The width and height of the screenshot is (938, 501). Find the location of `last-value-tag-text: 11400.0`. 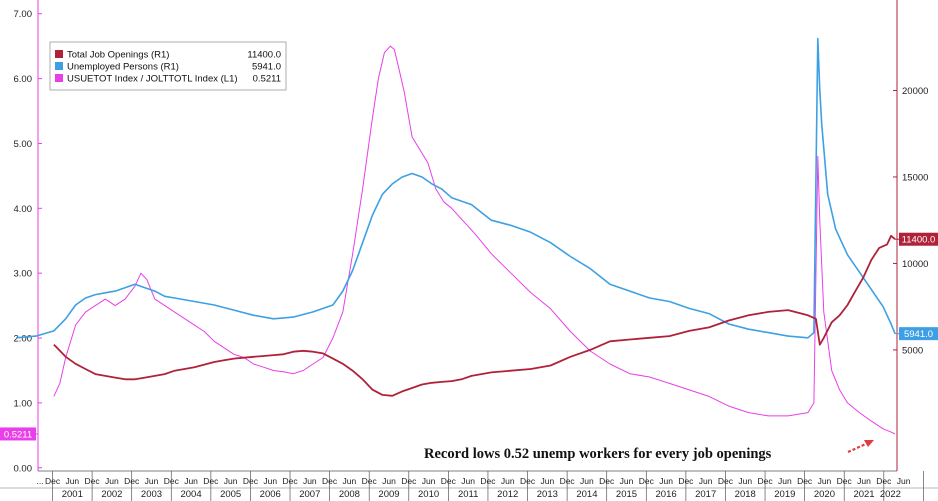

last-value-tag-text: 11400.0 is located at coordinates (919, 240).